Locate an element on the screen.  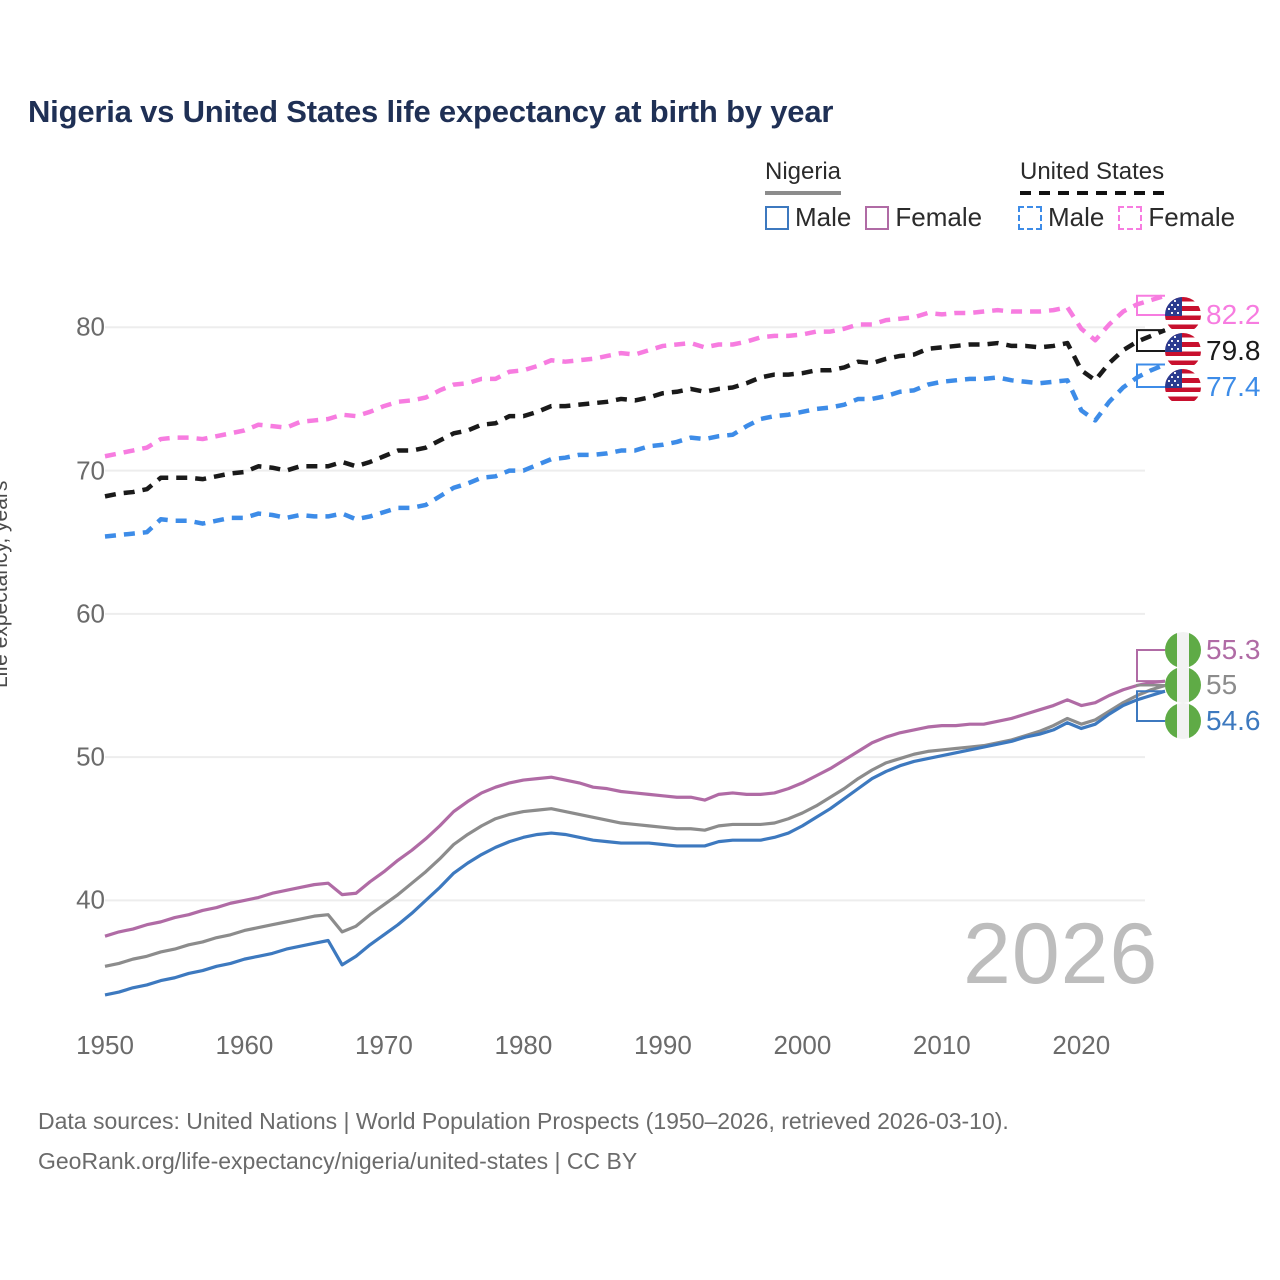
x-axis-tick-1960: 1960 is located at coordinates (244, 1045).